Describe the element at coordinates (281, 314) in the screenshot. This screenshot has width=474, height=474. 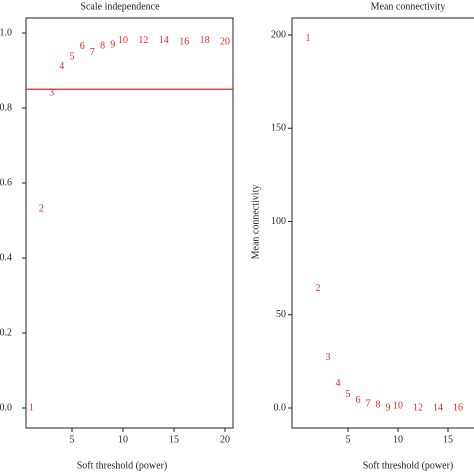
I see `y-tick-label: 50` at that location.